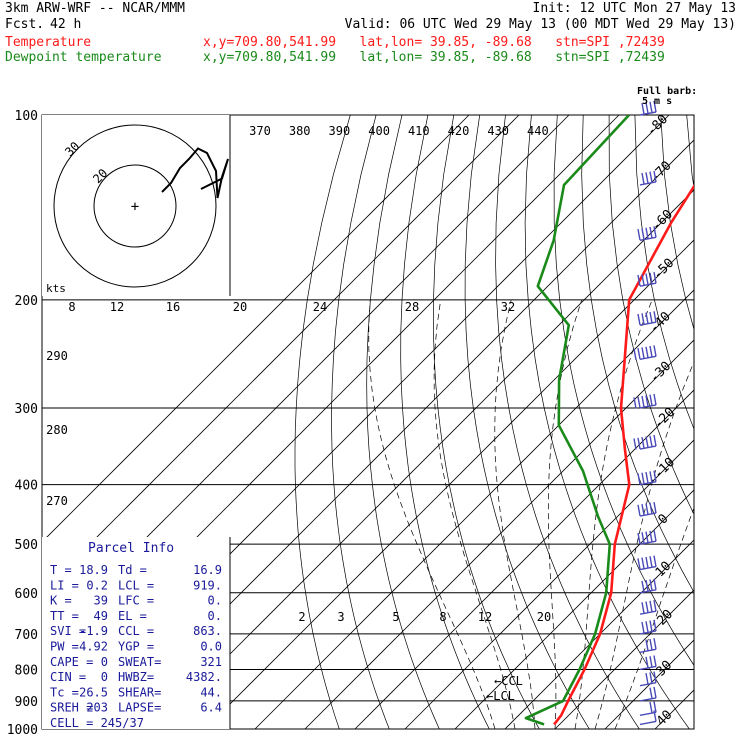  Describe the element at coordinates (64, 585) in the screenshot. I see `parcel-row-label: LI =` at that location.